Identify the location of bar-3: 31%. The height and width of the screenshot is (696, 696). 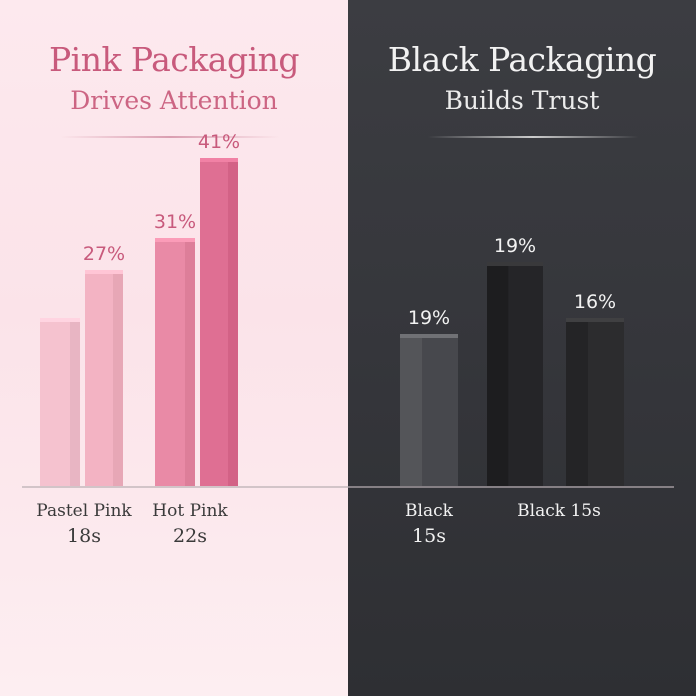
(175, 348).